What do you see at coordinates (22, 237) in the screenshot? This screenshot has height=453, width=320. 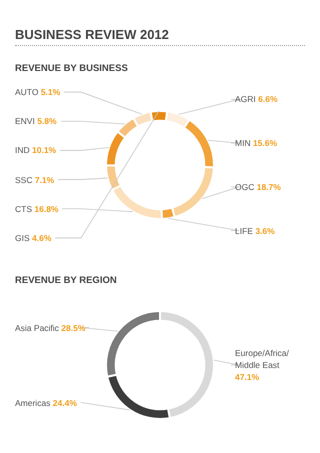 I see `slice-label: GIS` at bounding box center [22, 237].